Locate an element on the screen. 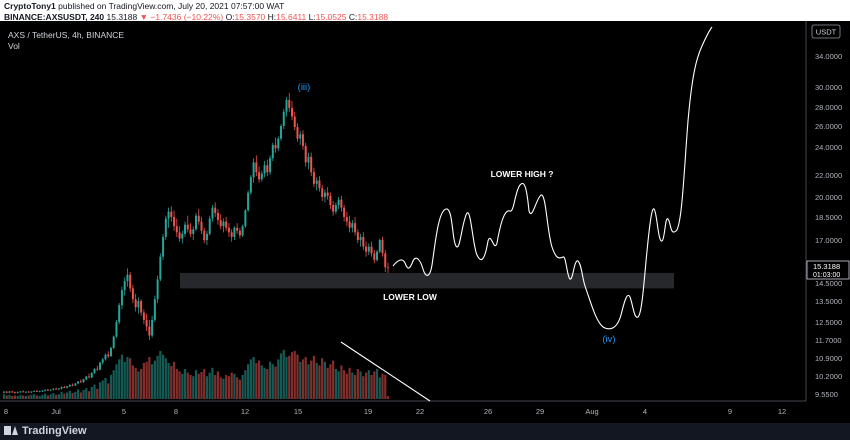 This screenshot has width=850, height=440. time-tick-label: Jul is located at coordinates (56, 411).